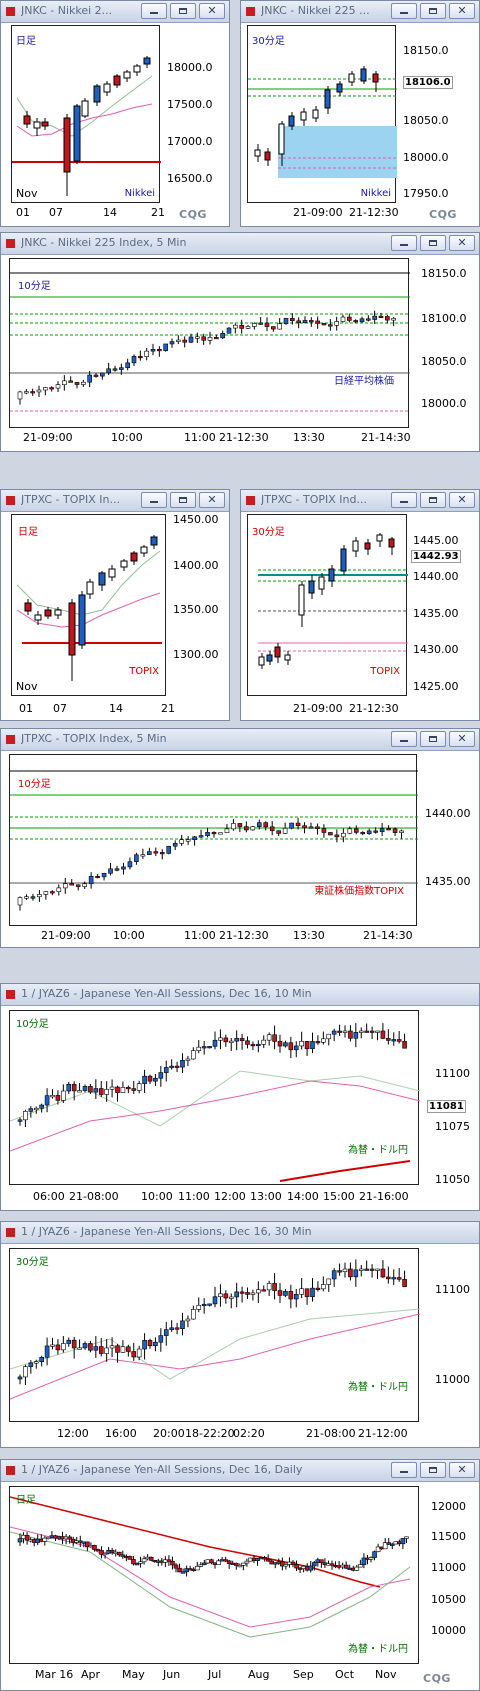 This screenshot has height=1691, width=480. I want to click on title-bar: JNKC - Nikkei 2... ✕, so click(115, 12).